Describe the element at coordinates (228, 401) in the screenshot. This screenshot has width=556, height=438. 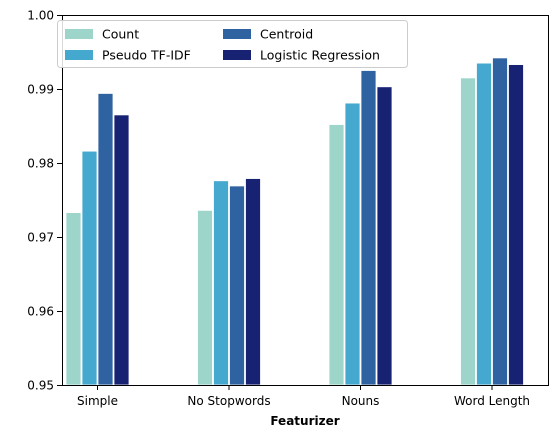
I see `x-tick-label-no-stopwords: No Stopwords` at that location.